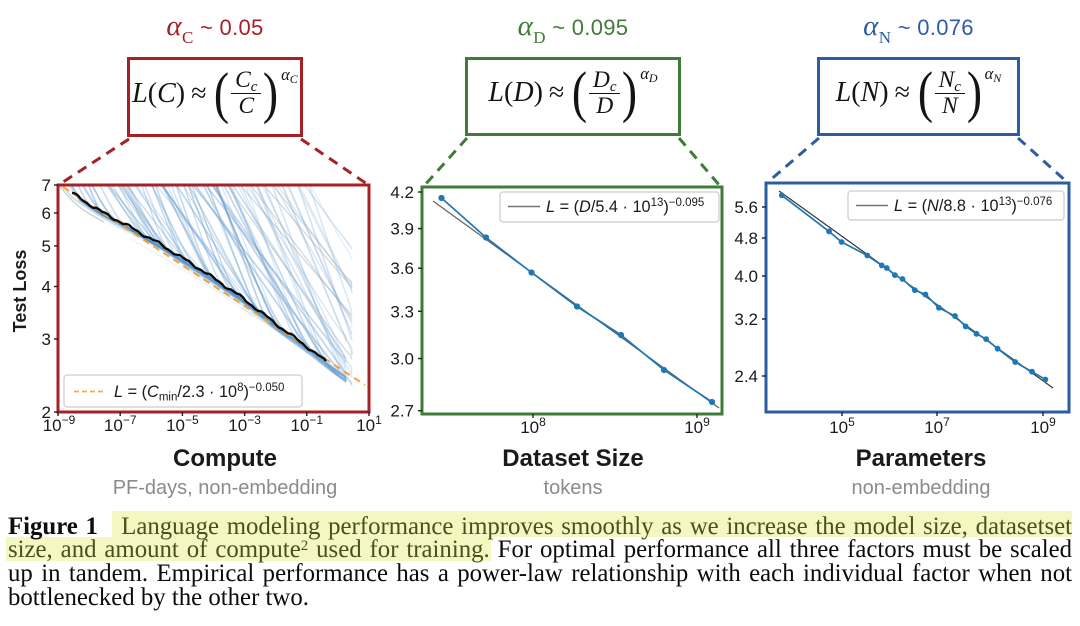 Image resolution: width=1080 pixels, height=626 pixels. What do you see at coordinates (973, 205) in the screenshot?
I see `svg-text: L = (N/8.8 · 1013)−0.076` at bounding box center [973, 205].